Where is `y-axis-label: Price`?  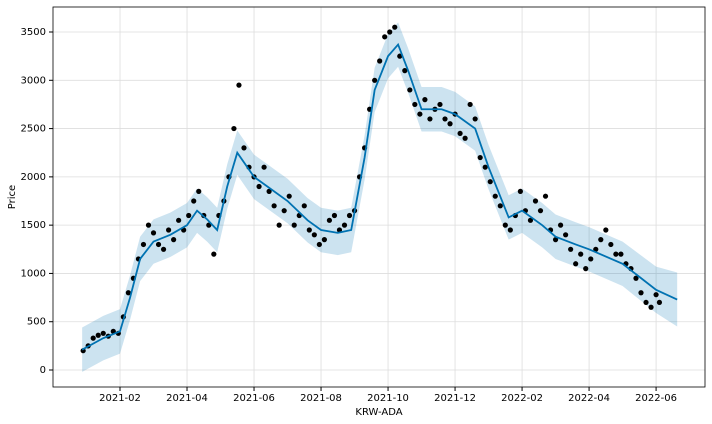 y-axis-label: Price is located at coordinates (12, 197).